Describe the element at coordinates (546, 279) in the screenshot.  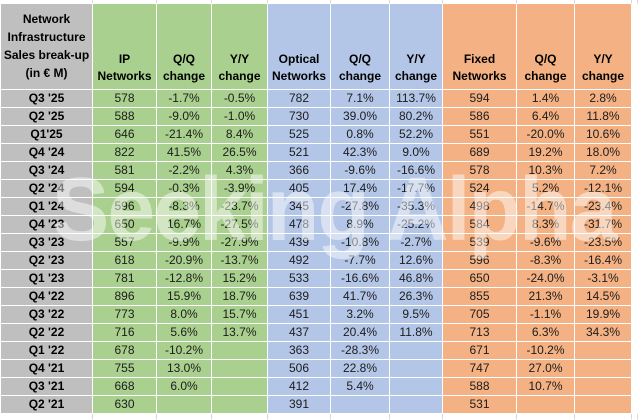
I see `table-cell: -24.0%` at that location.